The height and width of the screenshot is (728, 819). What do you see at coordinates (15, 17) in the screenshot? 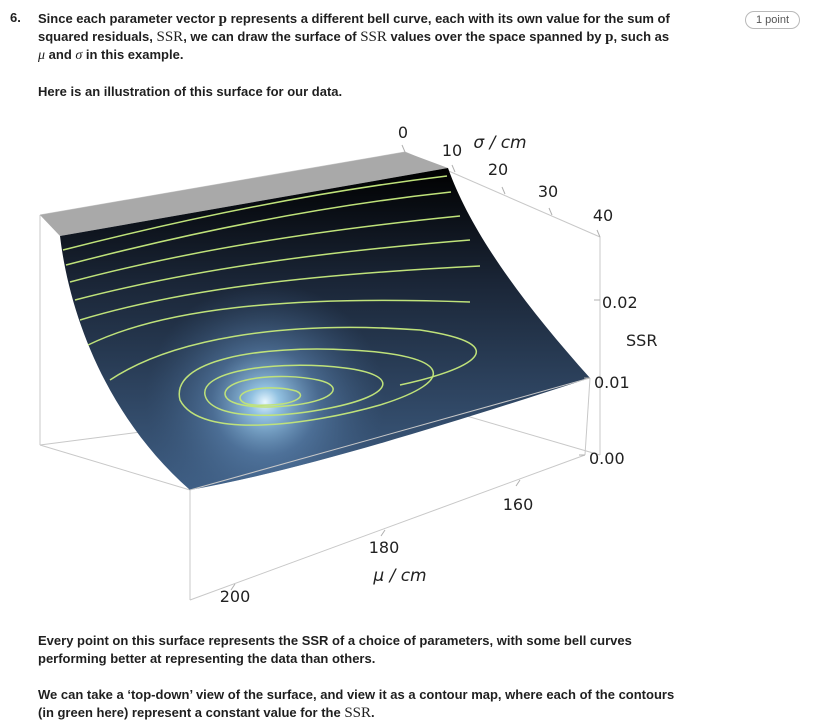
I see `question-number: 6.` at bounding box center [15, 17].